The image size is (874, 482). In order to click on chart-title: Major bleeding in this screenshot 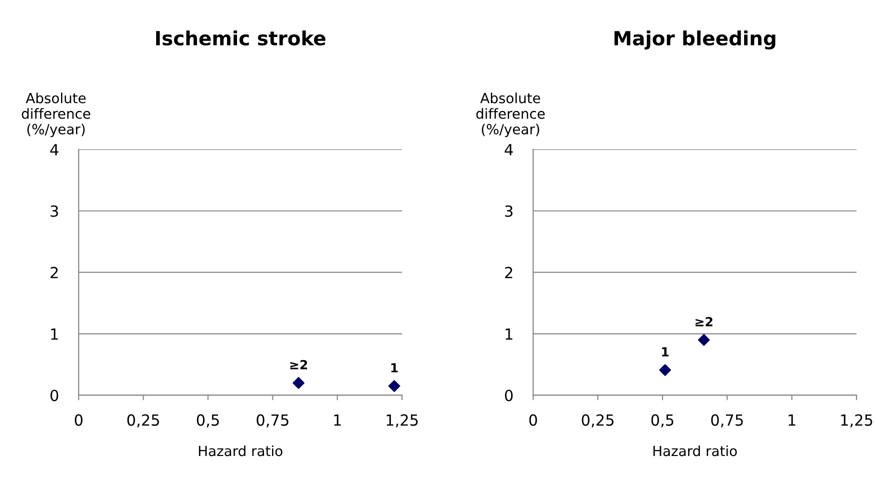, I will do `click(695, 40)`.